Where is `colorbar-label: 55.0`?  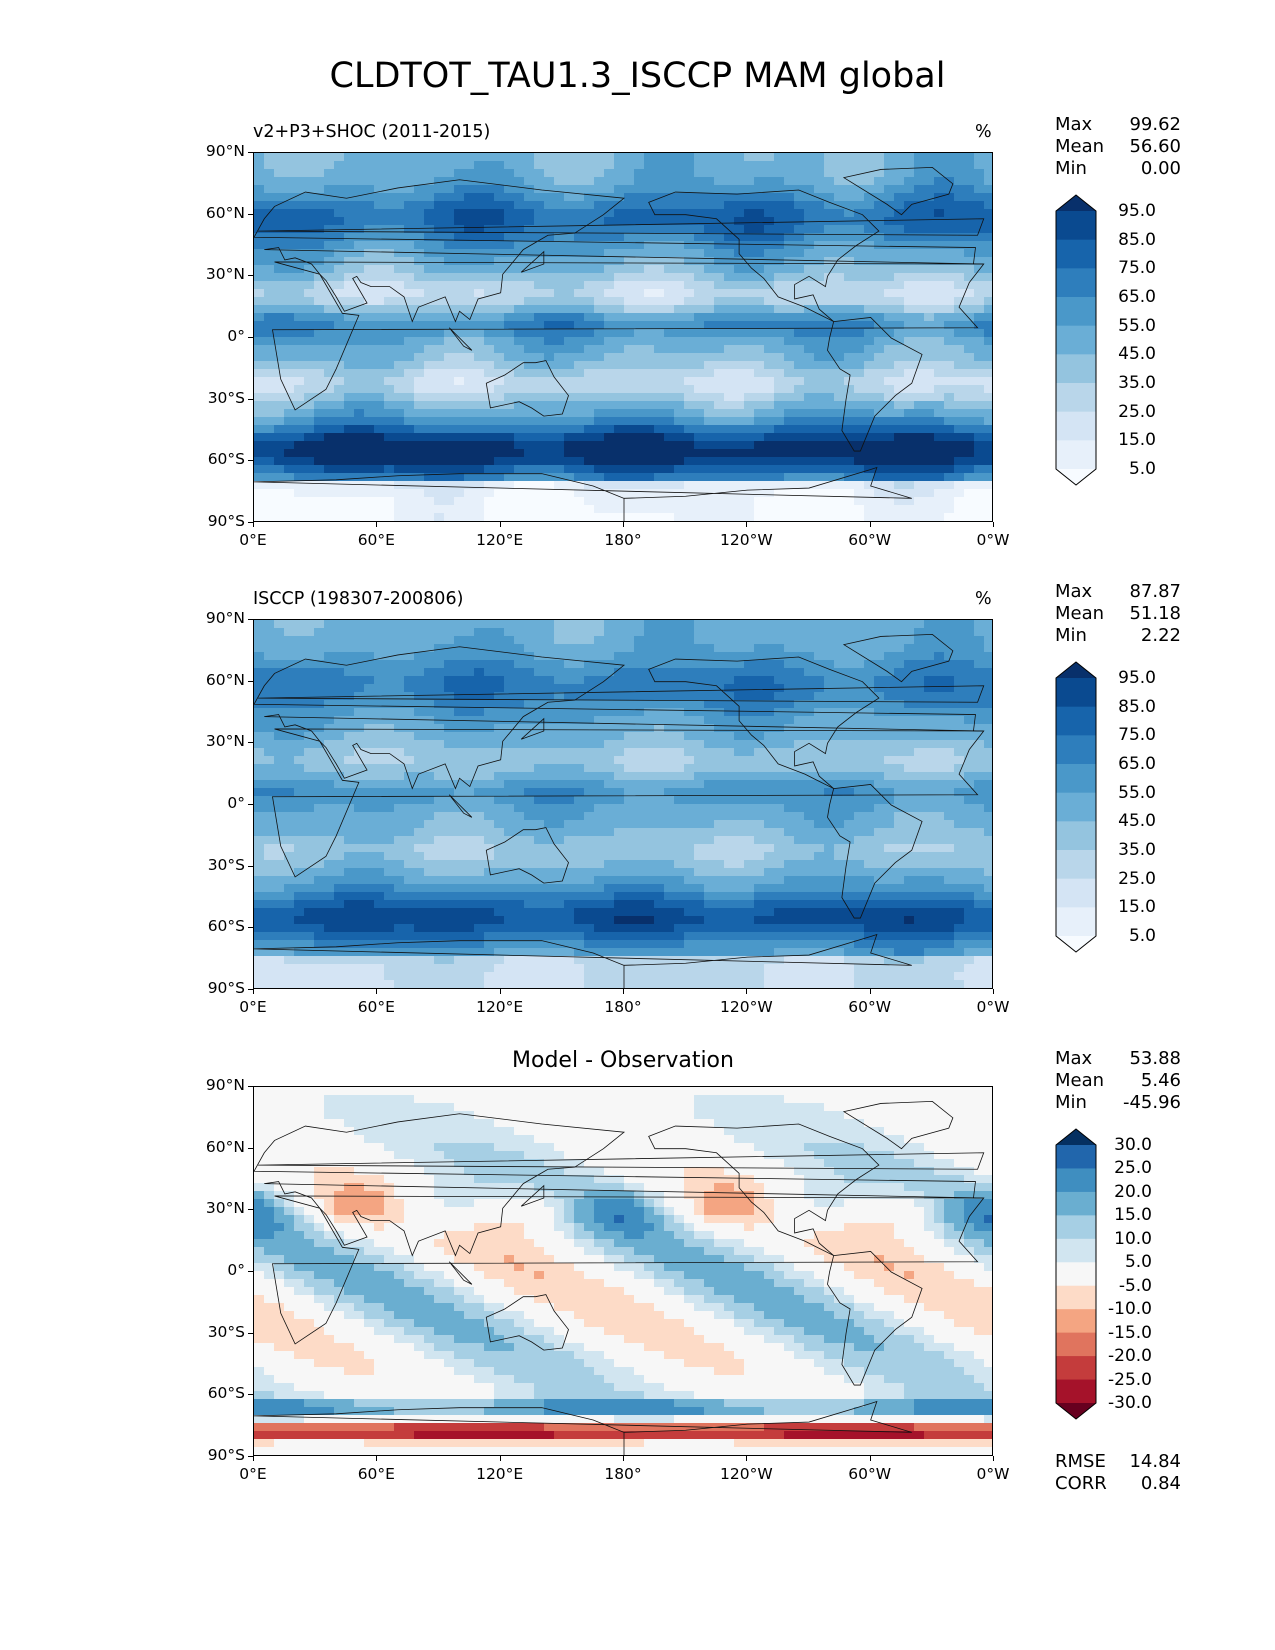
colorbar-label: 55.0 is located at coordinates (1137, 325).